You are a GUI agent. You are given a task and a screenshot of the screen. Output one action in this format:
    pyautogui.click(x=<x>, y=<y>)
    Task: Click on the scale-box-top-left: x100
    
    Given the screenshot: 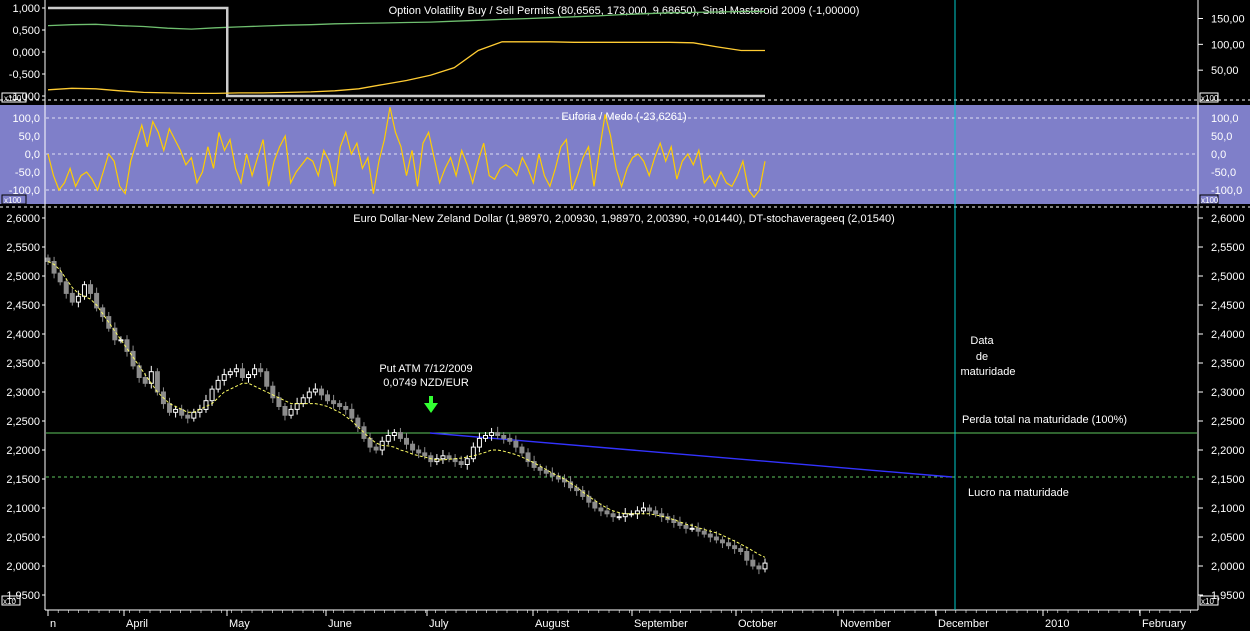 What is the action you would take?
    pyautogui.click(x=14, y=97)
    